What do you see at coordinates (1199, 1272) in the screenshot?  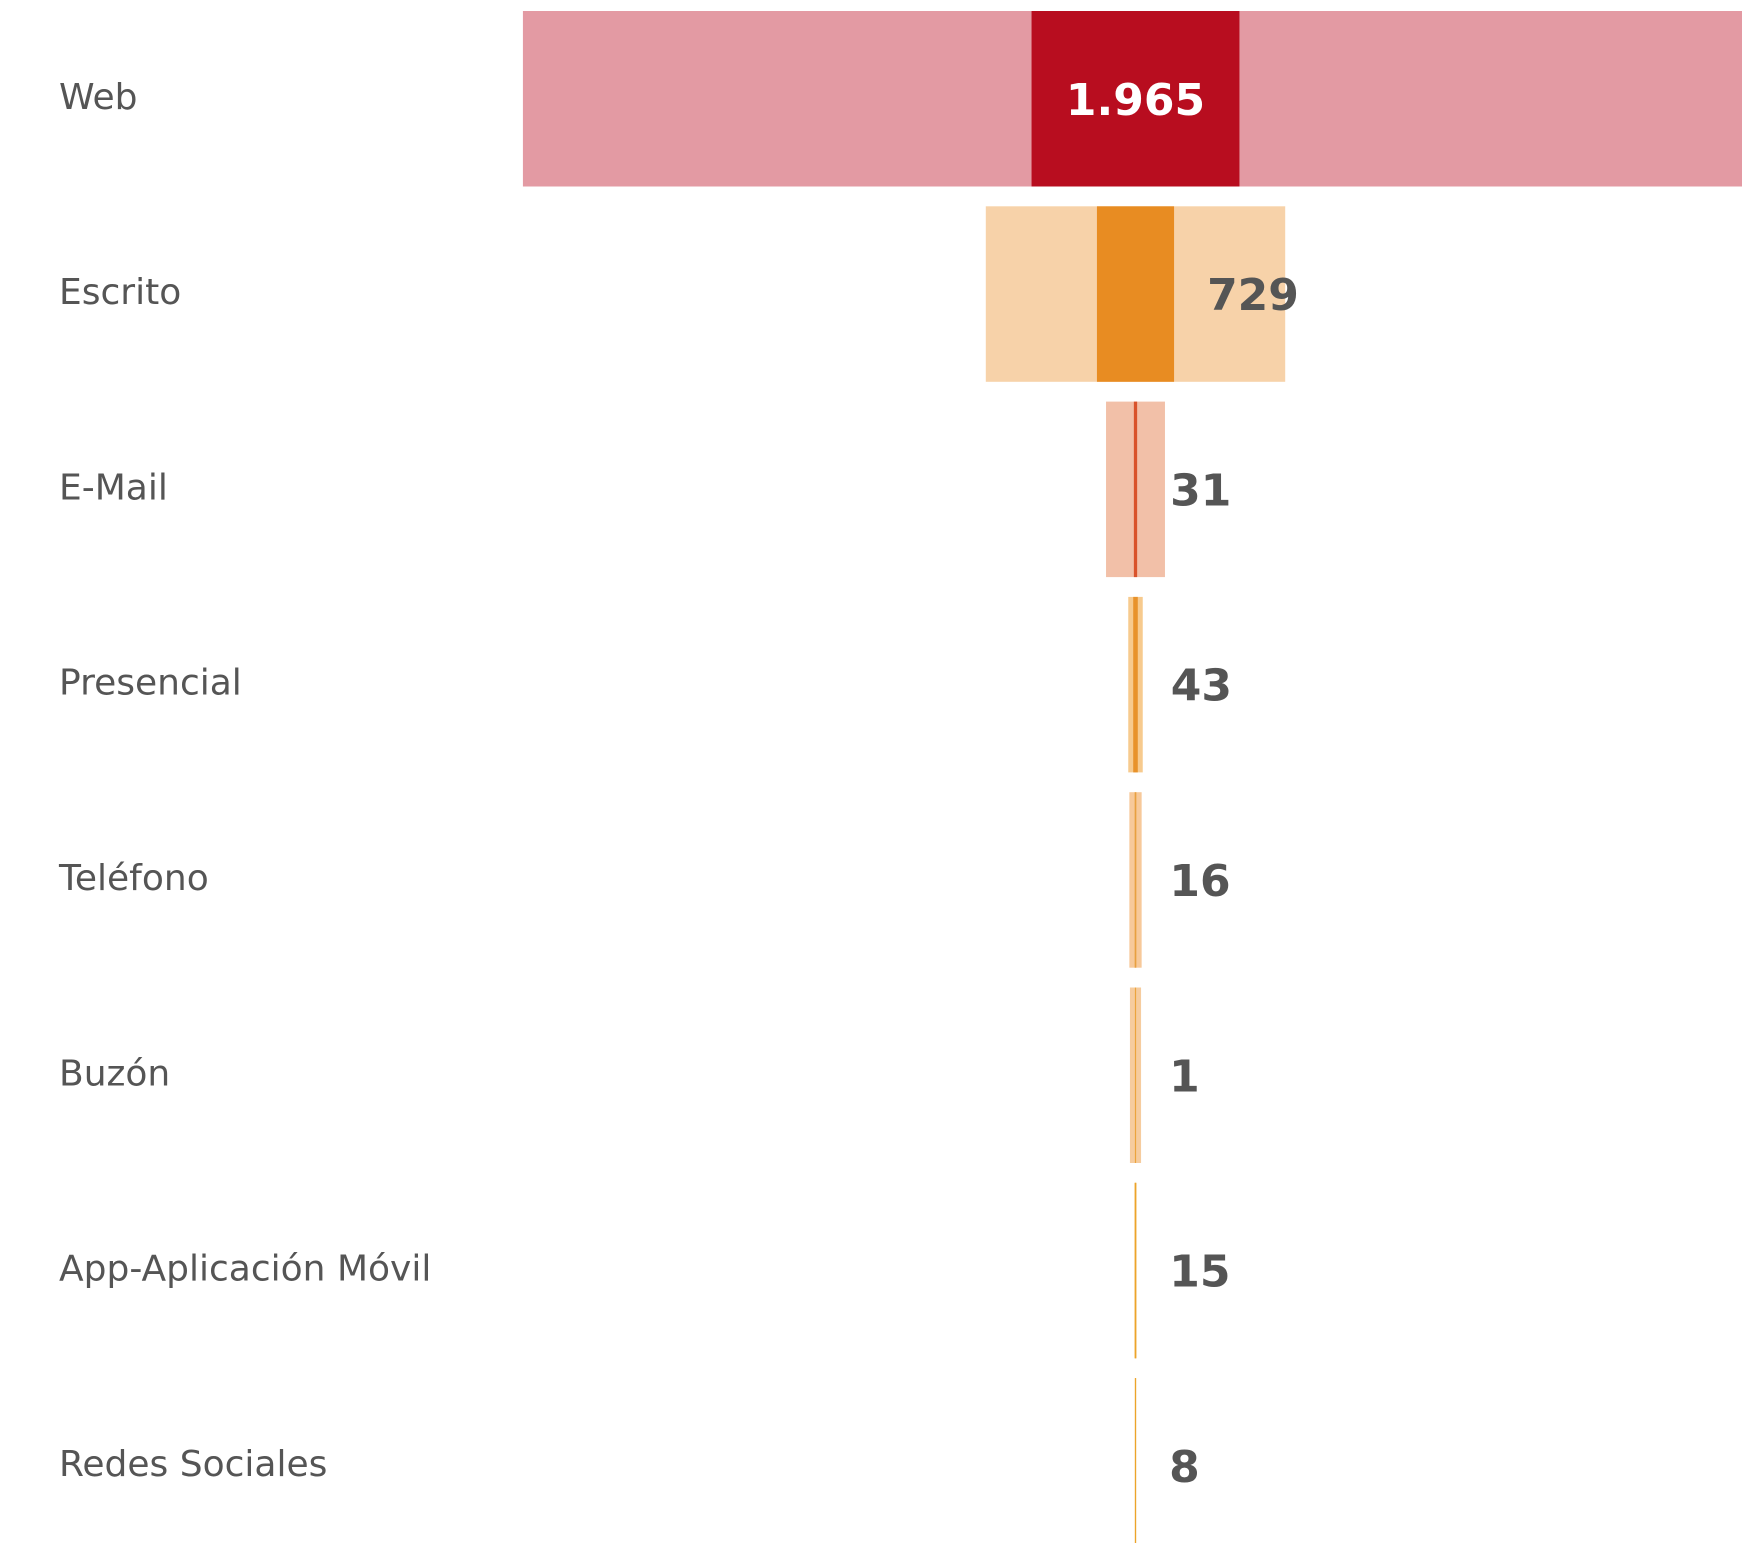 I see `value-label: 15` at bounding box center [1199, 1272].